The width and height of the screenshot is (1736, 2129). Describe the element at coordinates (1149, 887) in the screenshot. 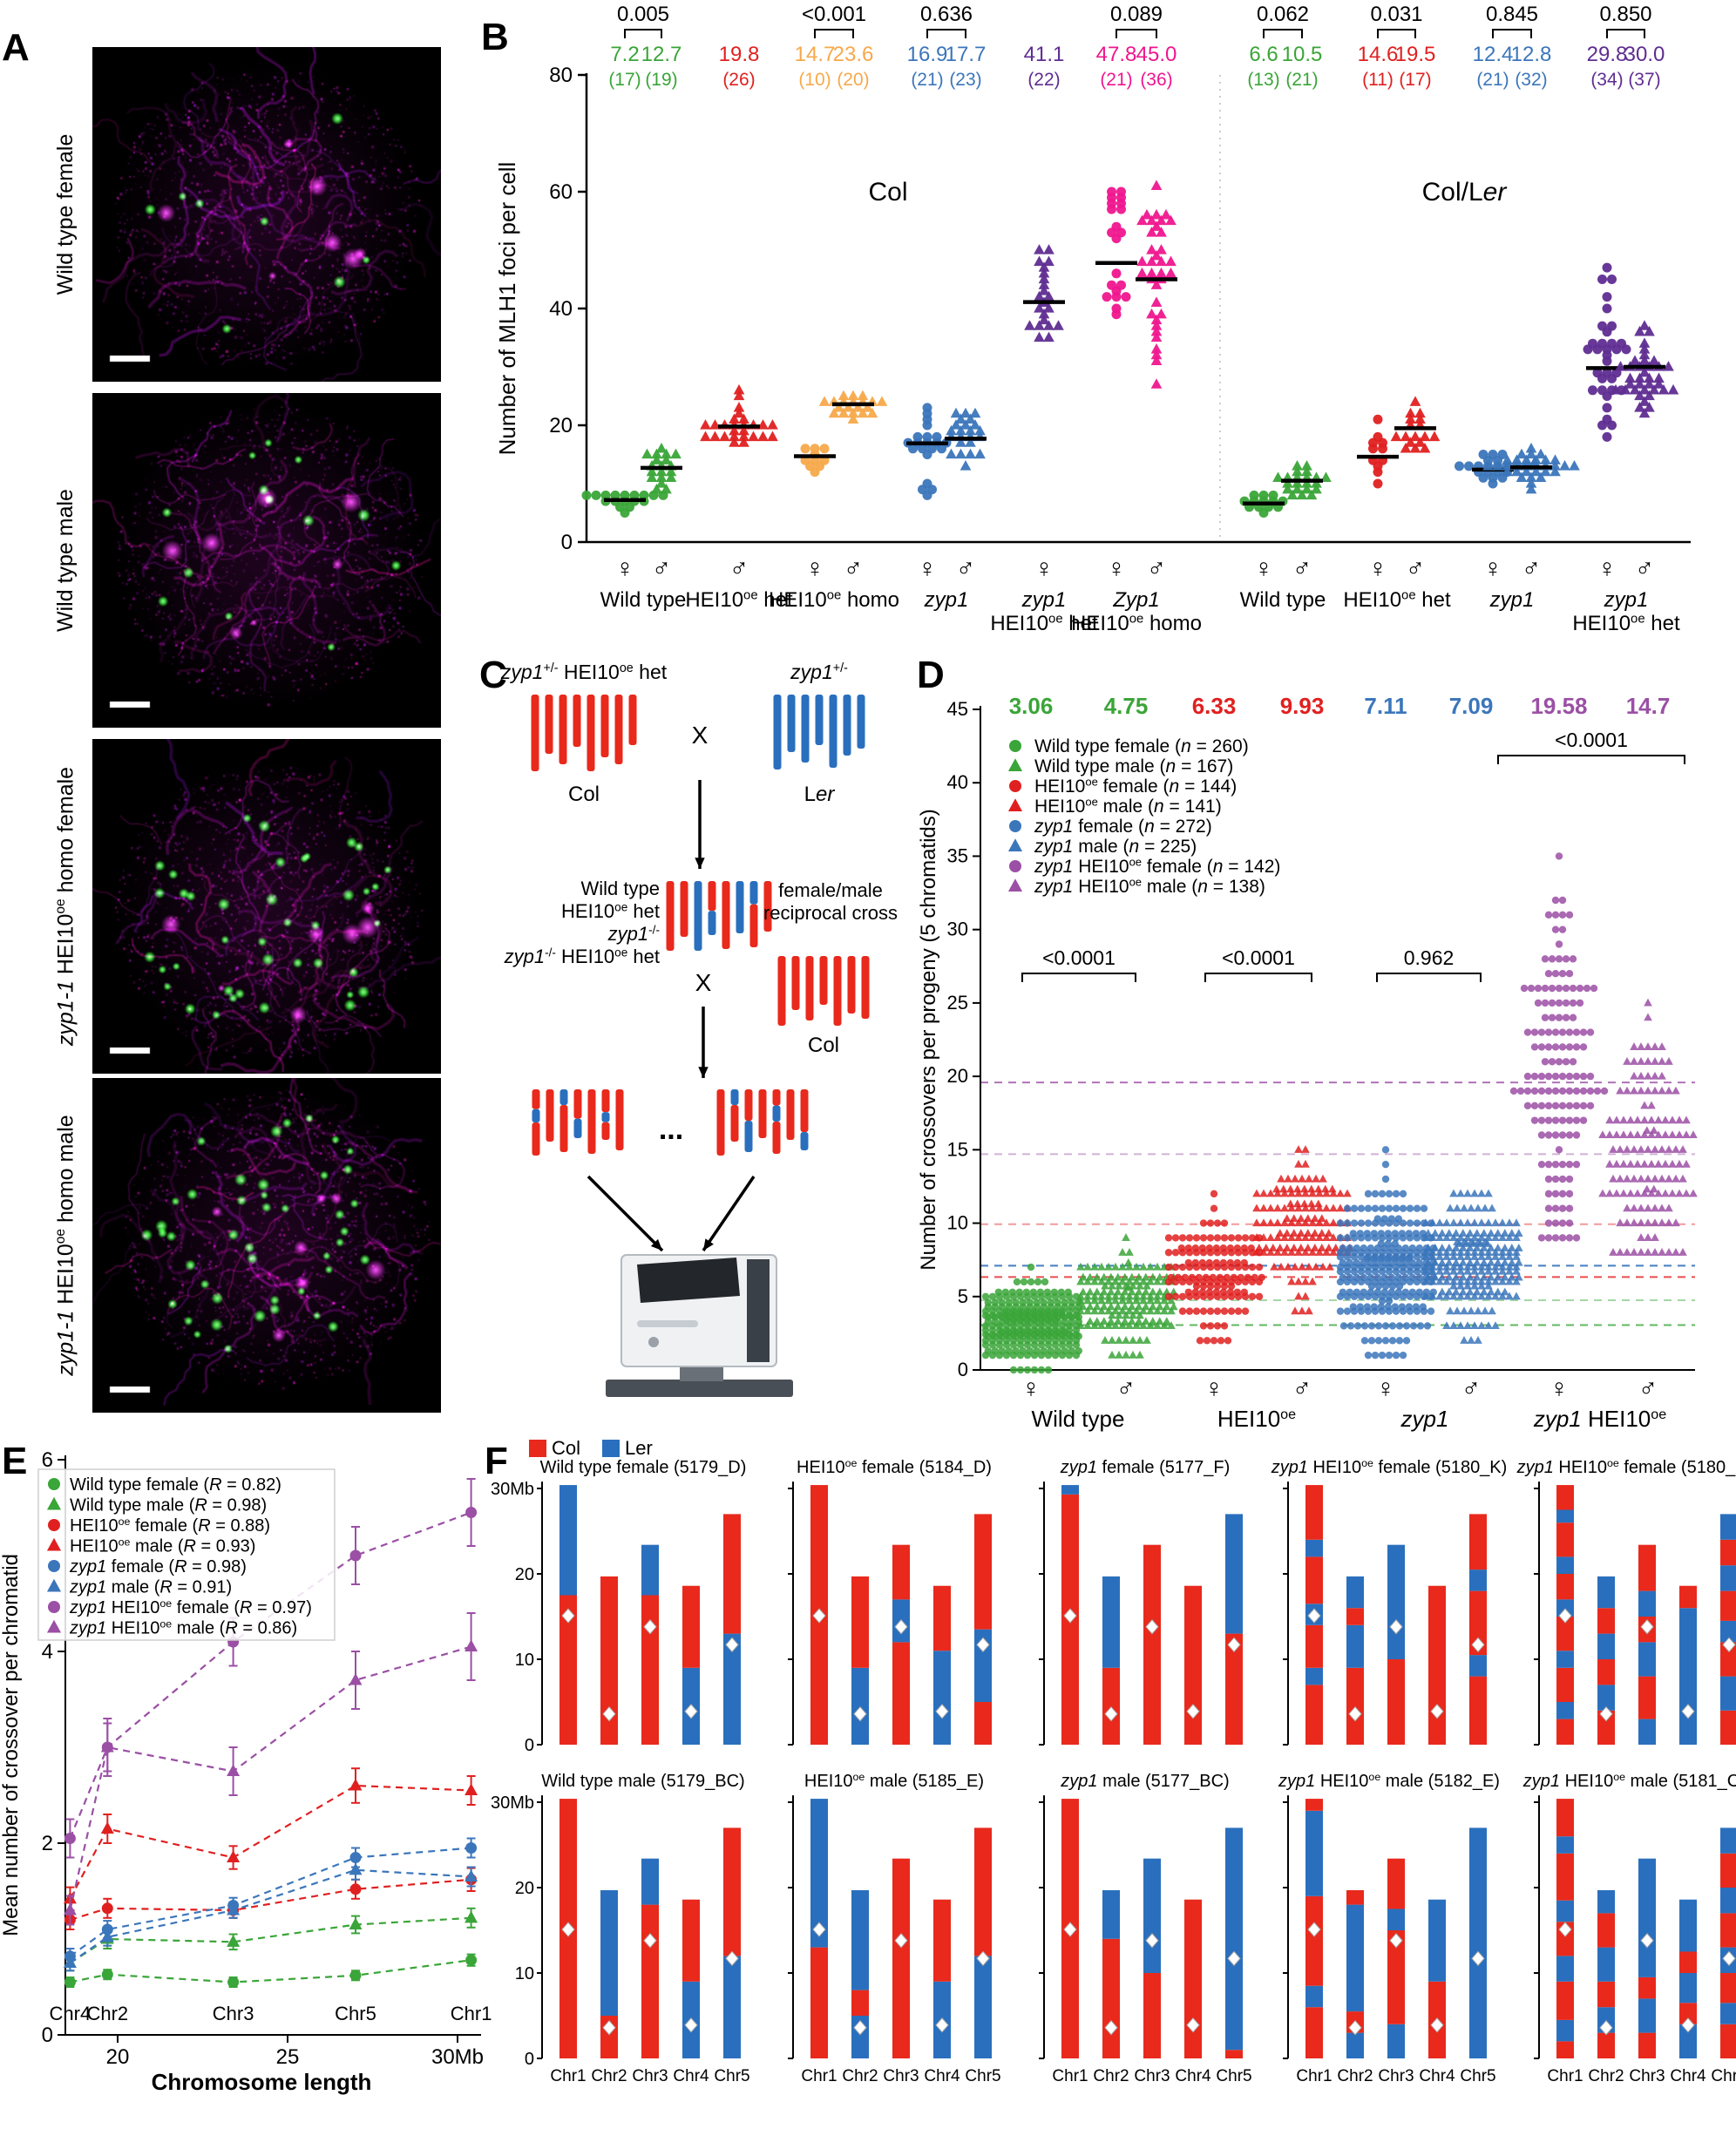

I see `svg-text: zyp1 HEI10oe male (n = 138)` at that location.